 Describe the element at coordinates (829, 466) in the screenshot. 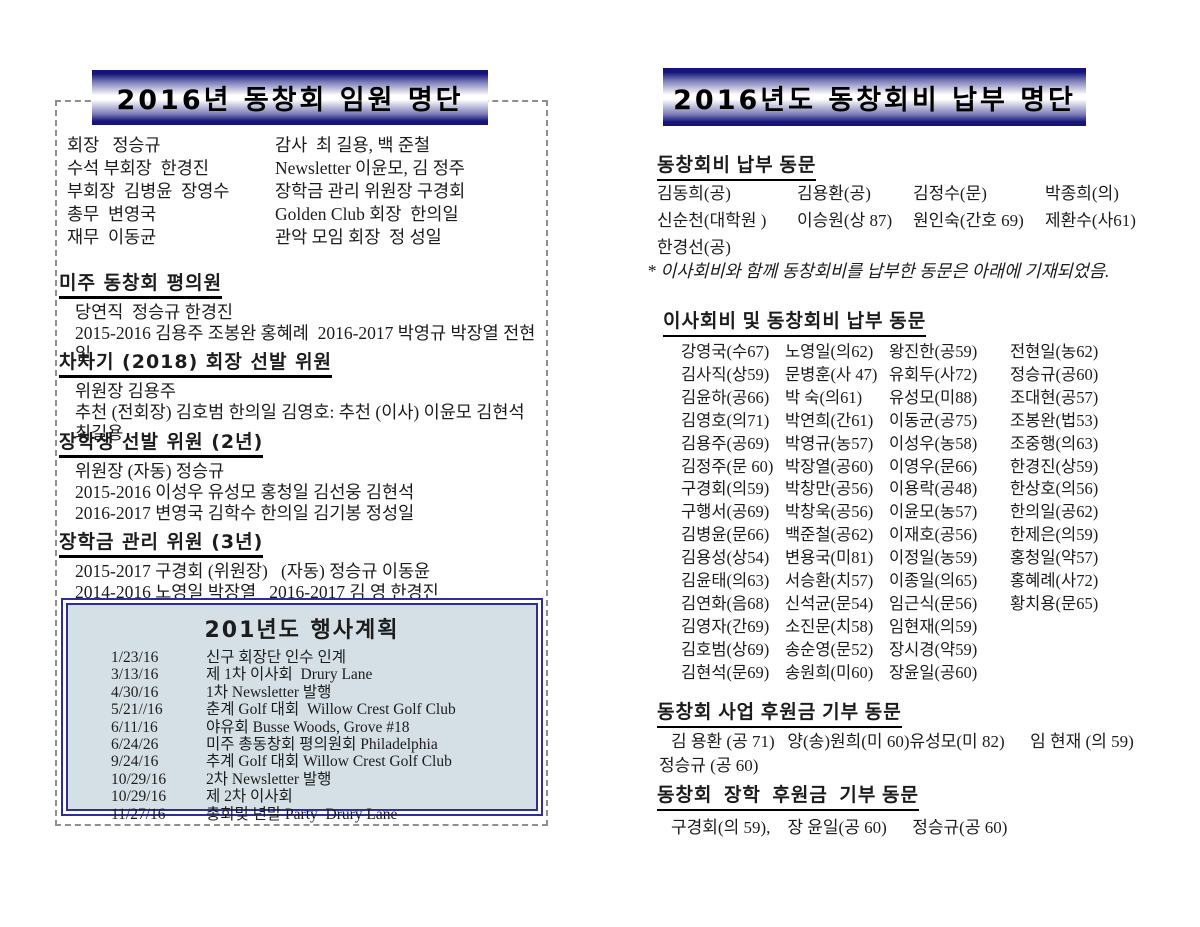

I see `board-dues-member: 박장열(공60)` at that location.